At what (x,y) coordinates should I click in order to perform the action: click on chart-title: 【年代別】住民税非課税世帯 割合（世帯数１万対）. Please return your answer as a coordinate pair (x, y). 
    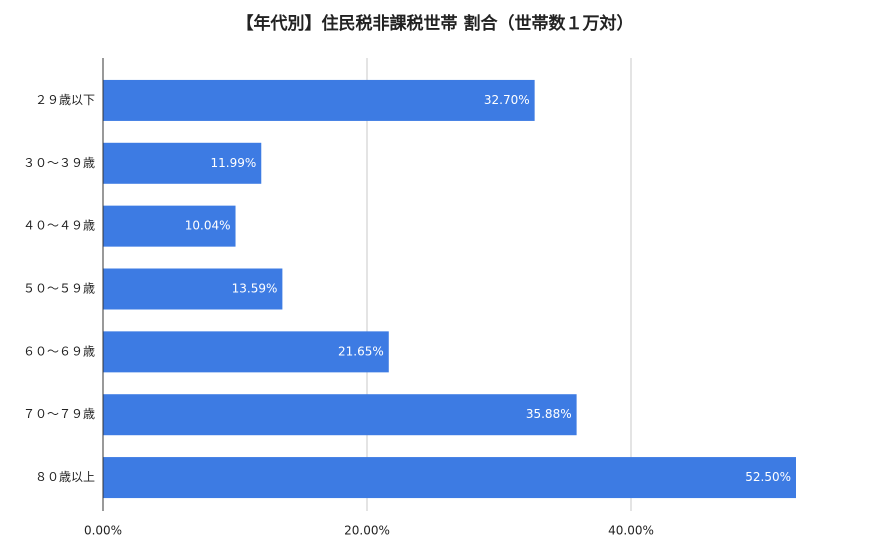
    Looking at the image, I should click on (435, 23).